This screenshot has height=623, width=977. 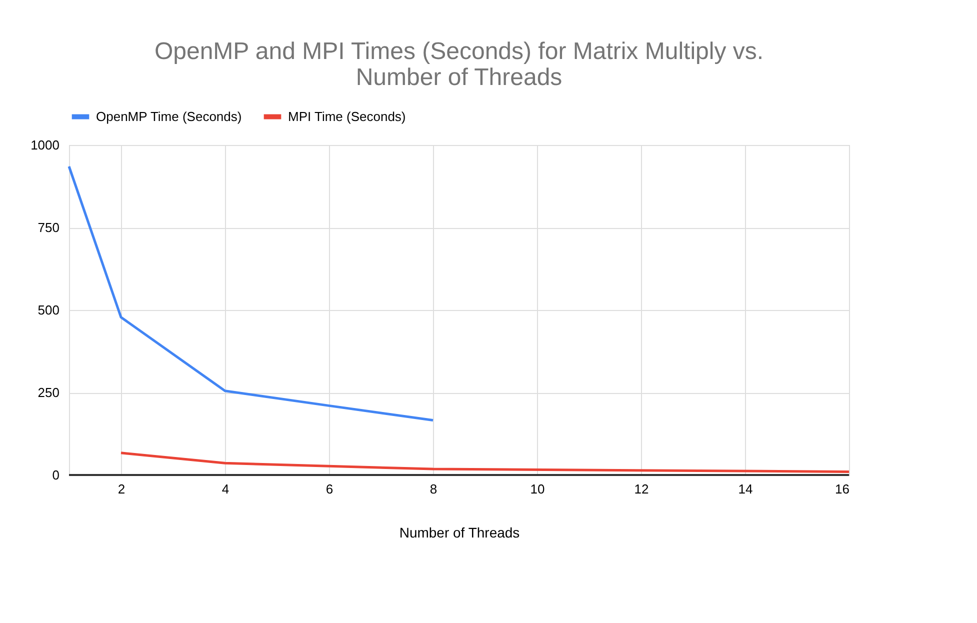 I want to click on y-tick-label: 1000, so click(x=45, y=145).